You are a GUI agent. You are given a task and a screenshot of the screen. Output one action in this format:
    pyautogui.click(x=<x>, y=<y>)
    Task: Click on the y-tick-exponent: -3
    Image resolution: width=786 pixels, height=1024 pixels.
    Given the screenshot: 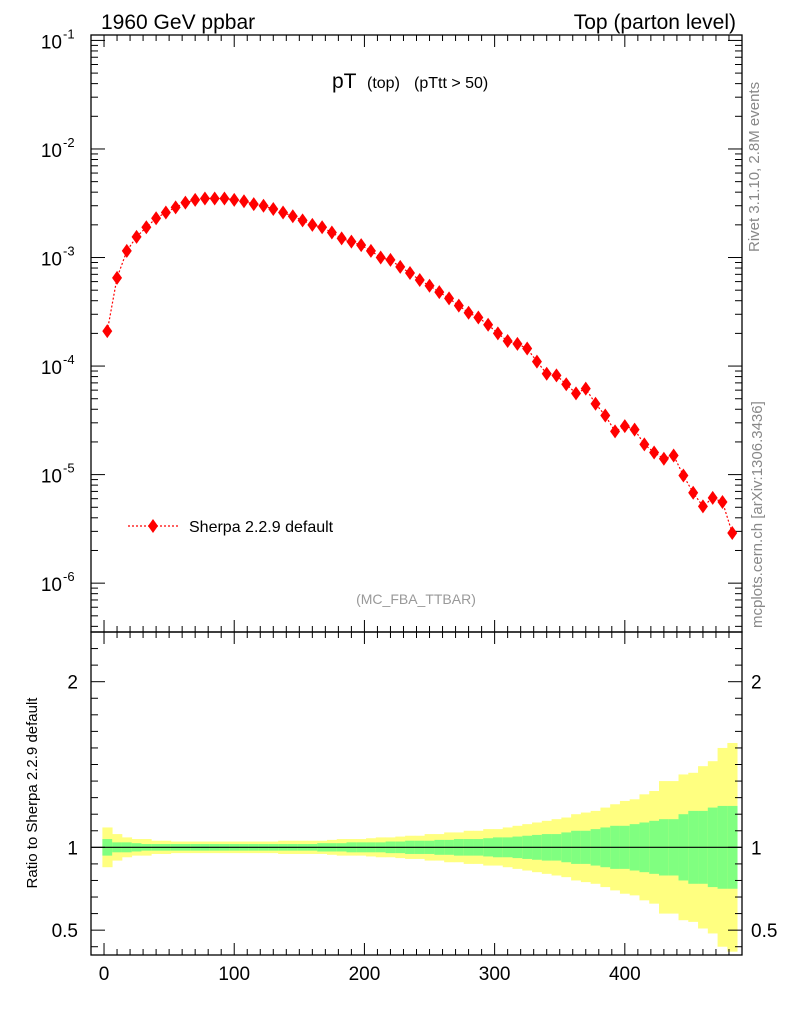 What is the action you would take?
    pyautogui.click(x=69, y=251)
    